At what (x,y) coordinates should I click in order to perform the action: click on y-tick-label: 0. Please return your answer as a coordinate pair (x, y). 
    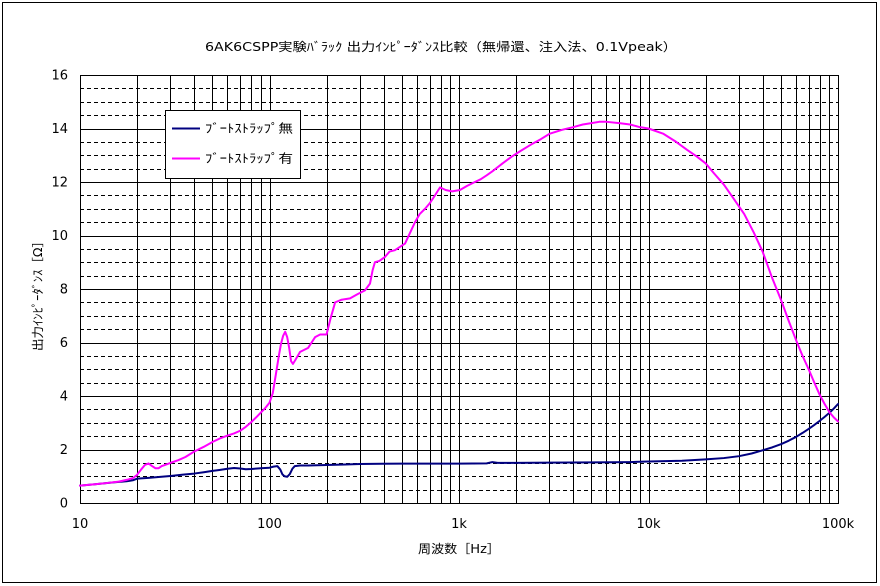
    Looking at the image, I should click on (64, 504).